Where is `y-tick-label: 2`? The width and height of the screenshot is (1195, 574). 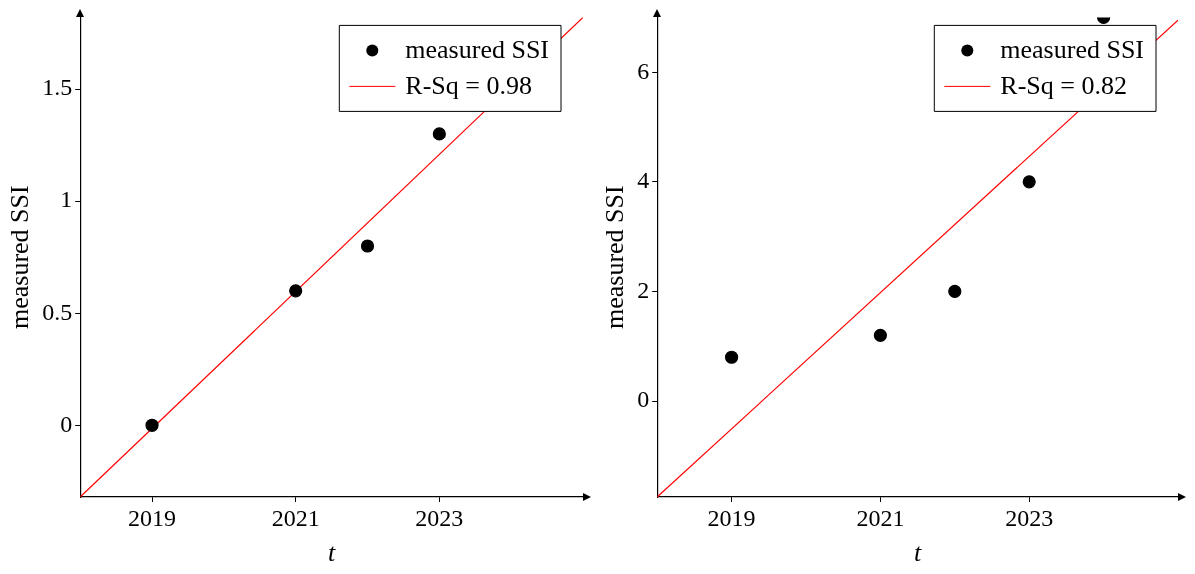 y-tick-label: 2 is located at coordinates (643, 289).